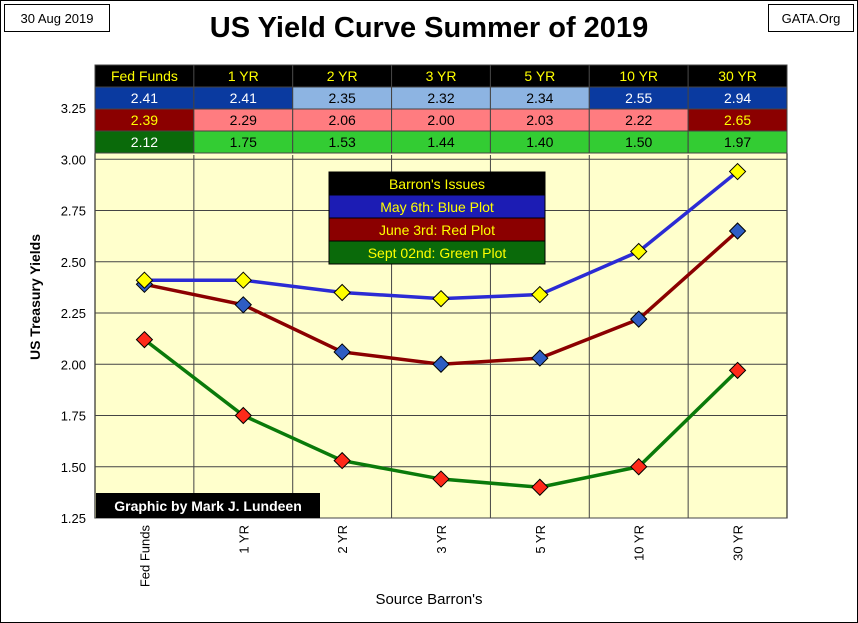 The image size is (858, 623). What do you see at coordinates (342, 539) in the screenshot?
I see `x-tick-label: 2 YR` at bounding box center [342, 539].